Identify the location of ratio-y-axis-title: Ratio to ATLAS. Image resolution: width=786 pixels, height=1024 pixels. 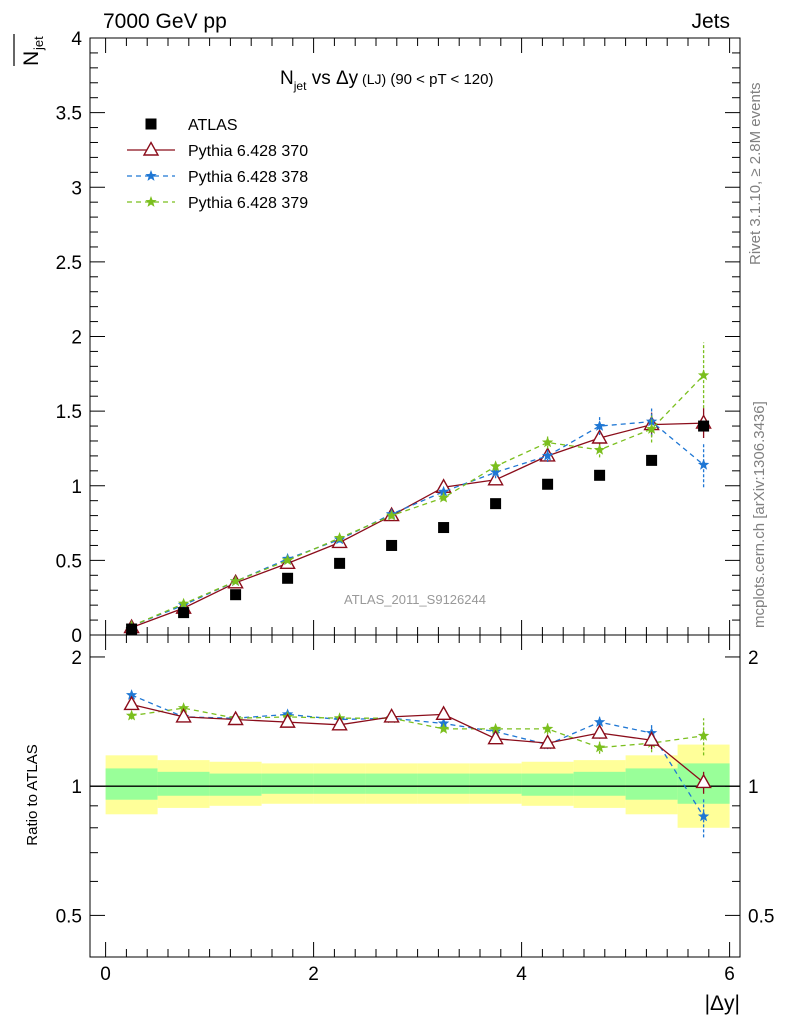
(32, 794).